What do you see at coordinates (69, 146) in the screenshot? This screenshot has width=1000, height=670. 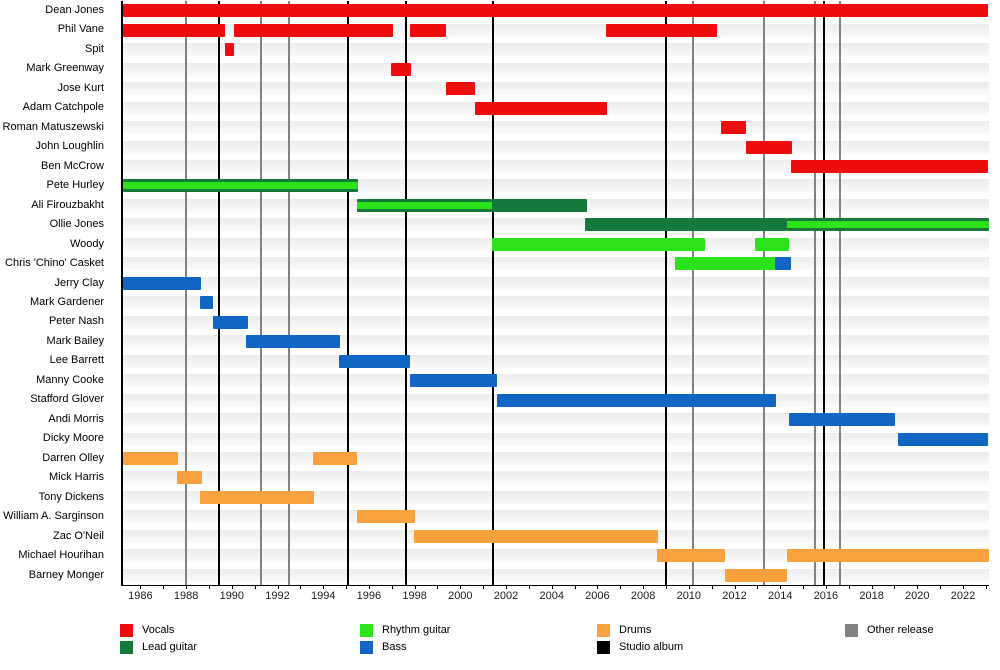 I see `member-label: John Loughlin` at bounding box center [69, 146].